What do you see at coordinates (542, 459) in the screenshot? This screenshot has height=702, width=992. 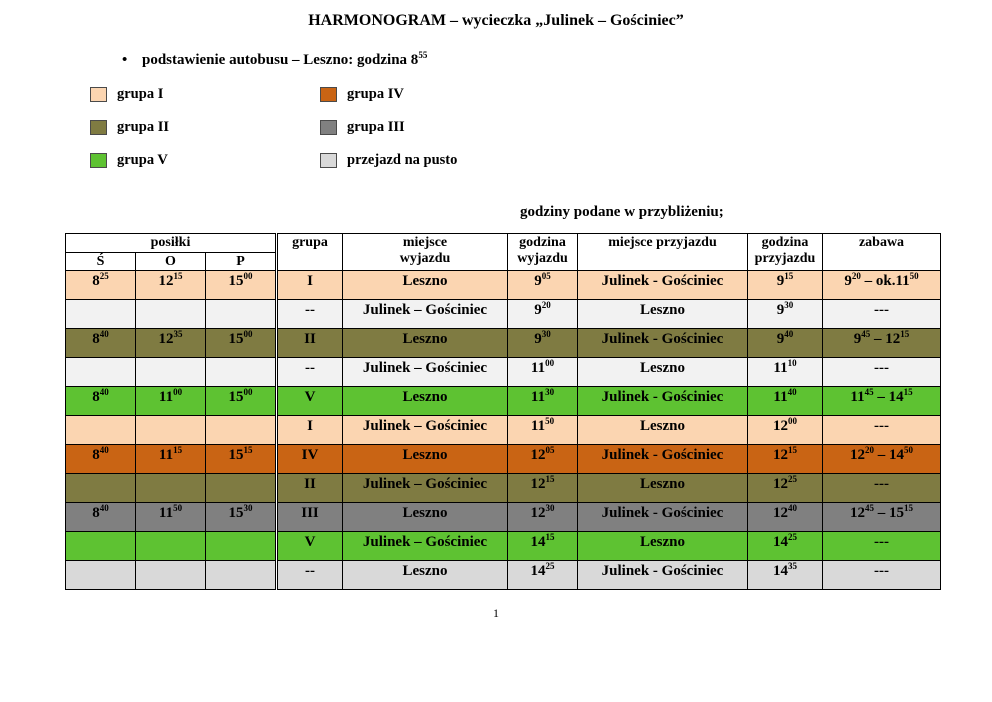 I see `cell-godzina-wyjazdu: 1205` at bounding box center [542, 459].